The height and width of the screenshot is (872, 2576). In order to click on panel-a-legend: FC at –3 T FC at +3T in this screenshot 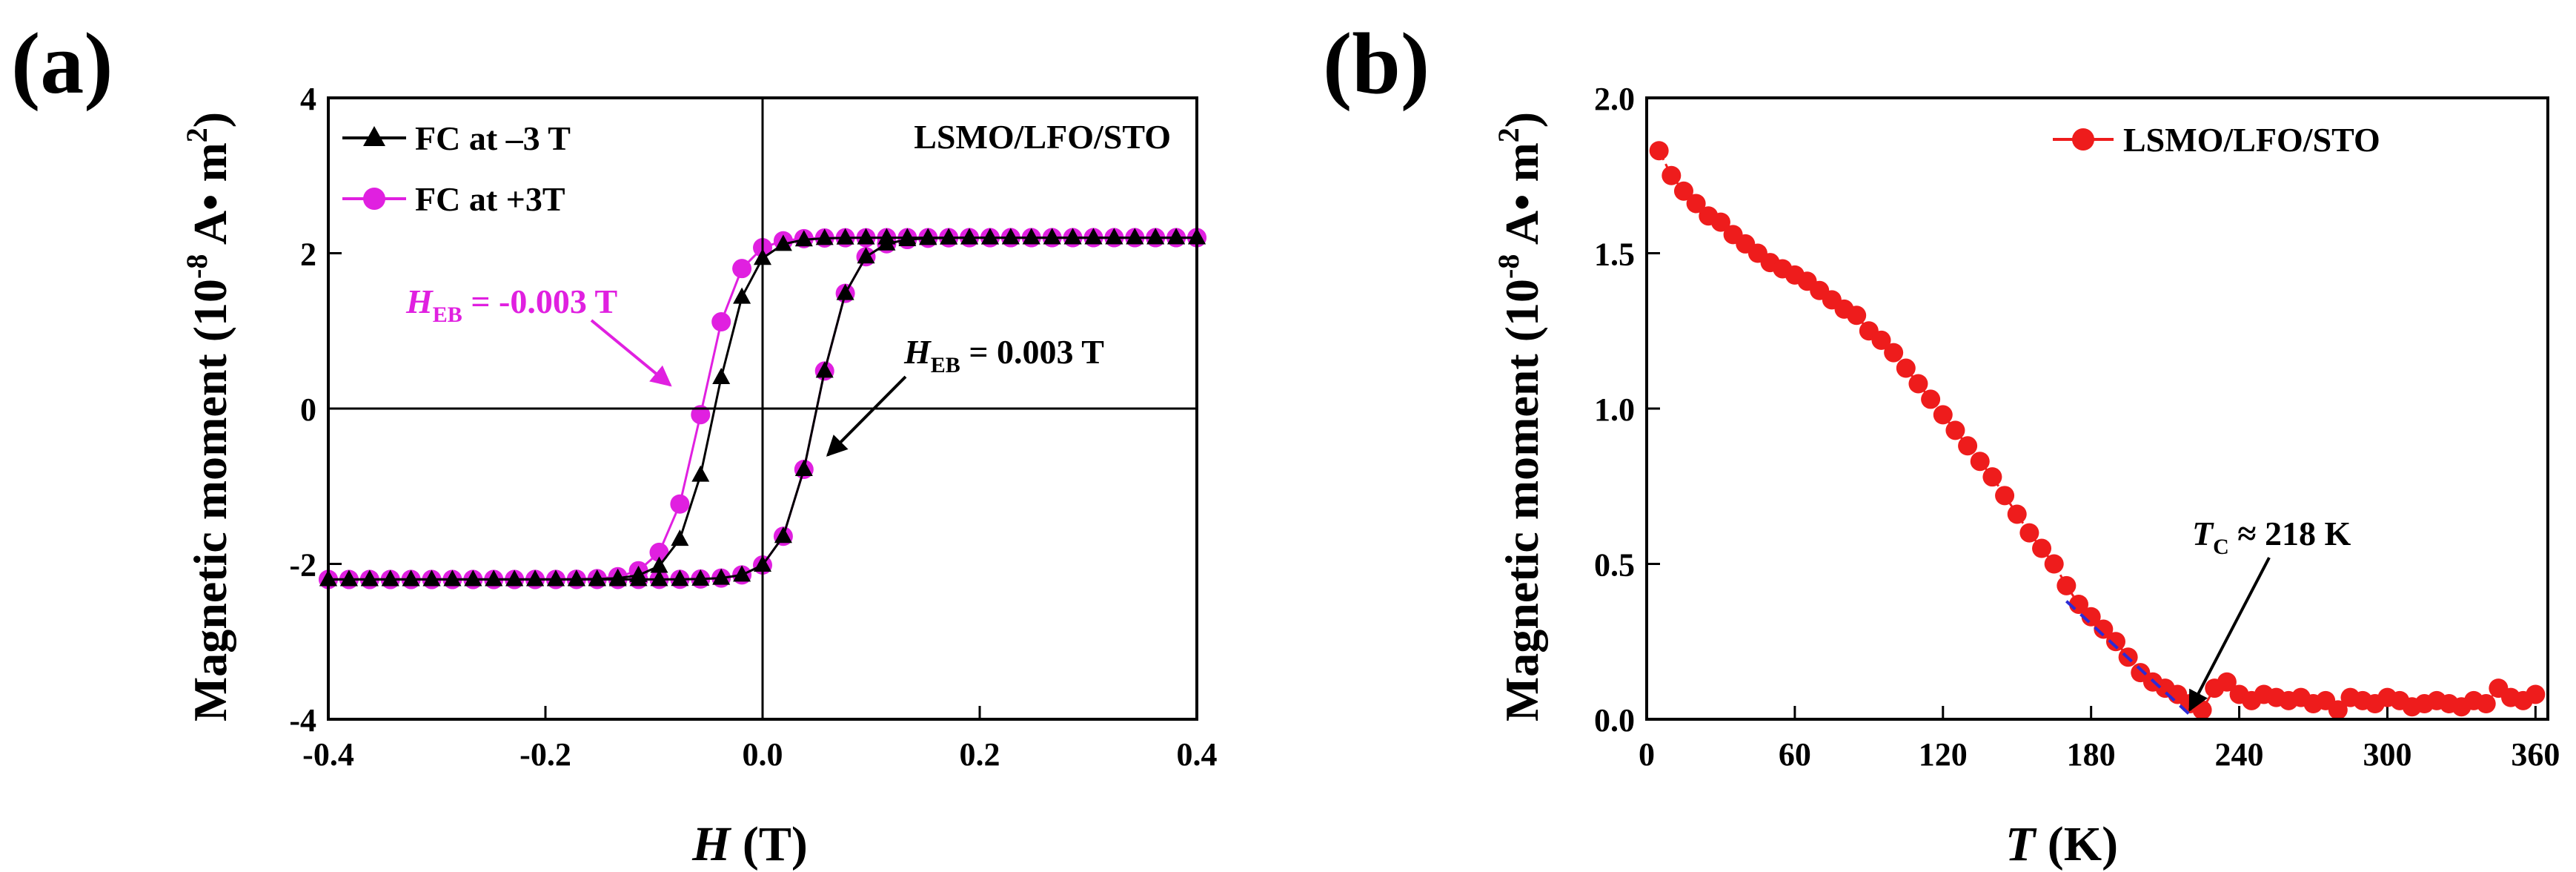, I will do `click(456, 168)`.